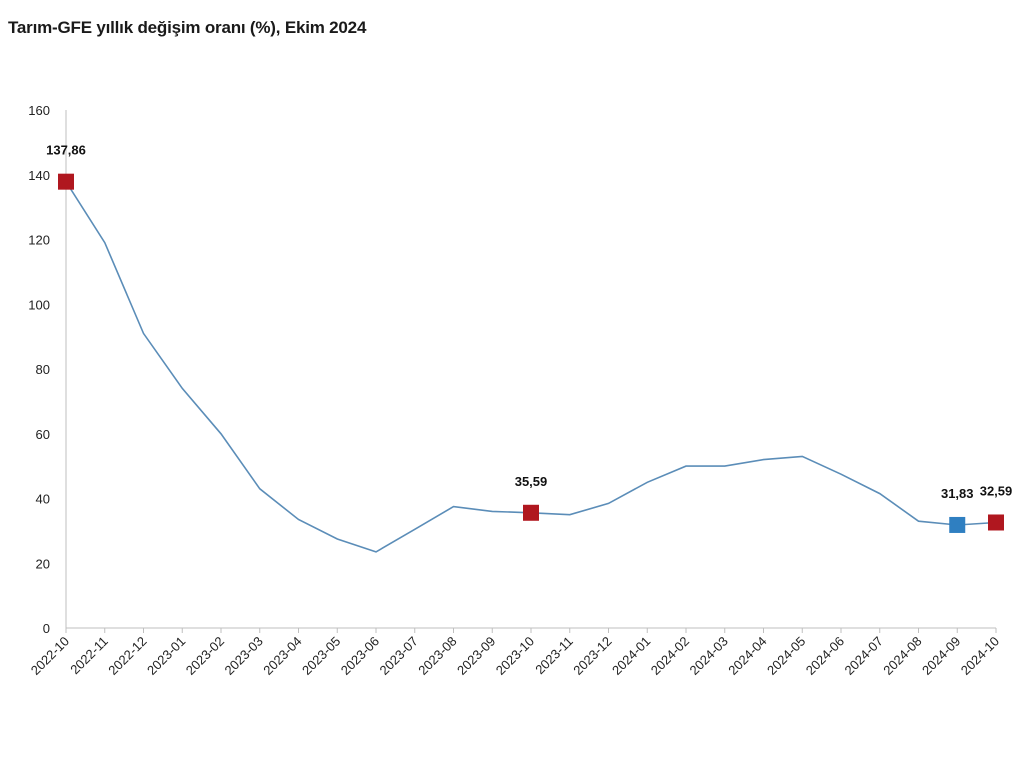 This screenshot has height=768, width=1024. I want to click on x-tick-label: 2024-06, so click(825, 656).